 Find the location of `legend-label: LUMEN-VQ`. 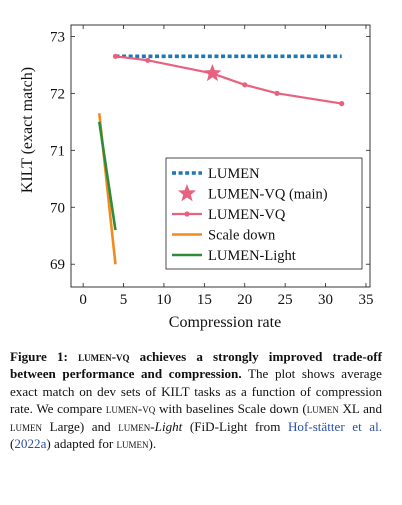

legend-label: LUMEN-VQ is located at coordinates (247, 215).